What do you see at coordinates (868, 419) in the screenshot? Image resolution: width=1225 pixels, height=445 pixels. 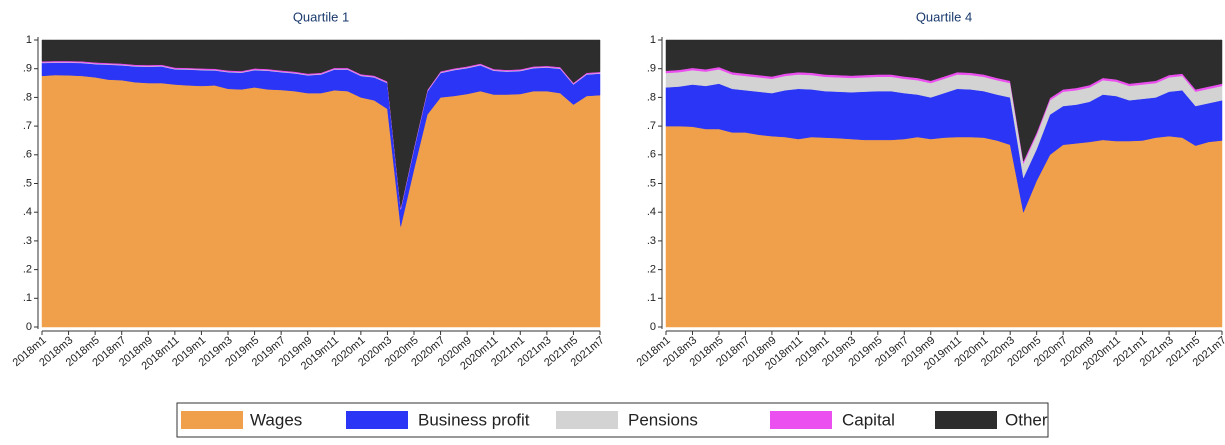 I see `legend-label: Capital` at bounding box center [868, 419].